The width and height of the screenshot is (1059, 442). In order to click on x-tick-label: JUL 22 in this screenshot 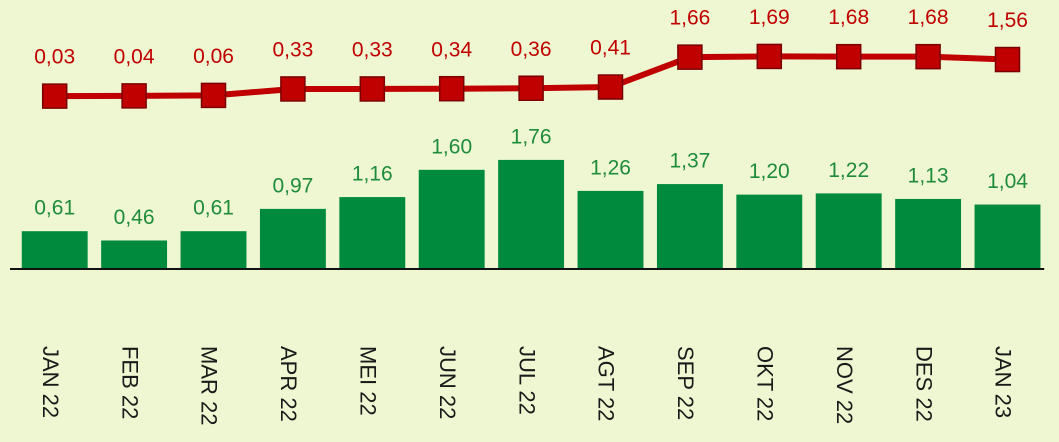, I will do `click(526, 380)`.